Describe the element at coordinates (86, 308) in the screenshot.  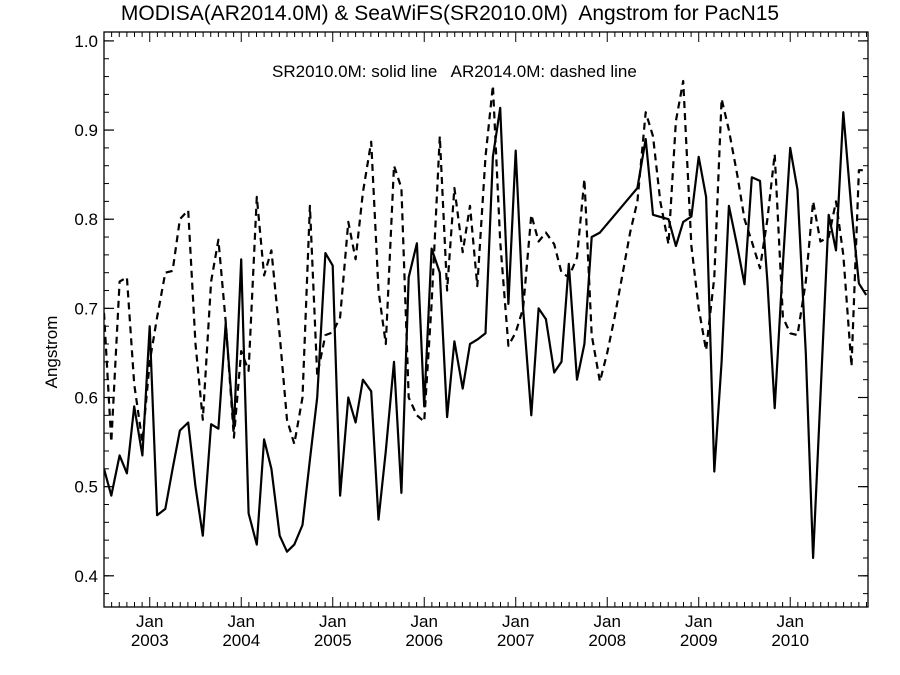
I see `y-tick-label: 0.7` at that location.